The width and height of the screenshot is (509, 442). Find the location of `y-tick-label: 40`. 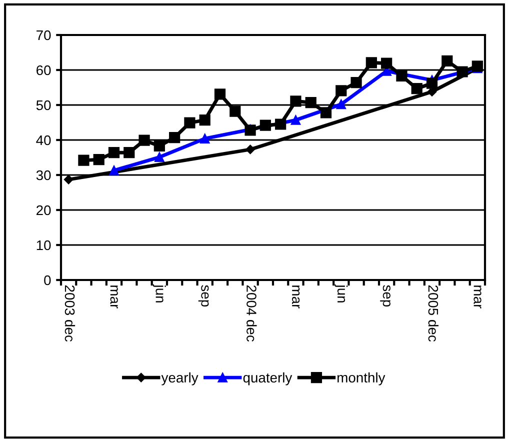

y-tick-label: 40 is located at coordinates (43, 140).